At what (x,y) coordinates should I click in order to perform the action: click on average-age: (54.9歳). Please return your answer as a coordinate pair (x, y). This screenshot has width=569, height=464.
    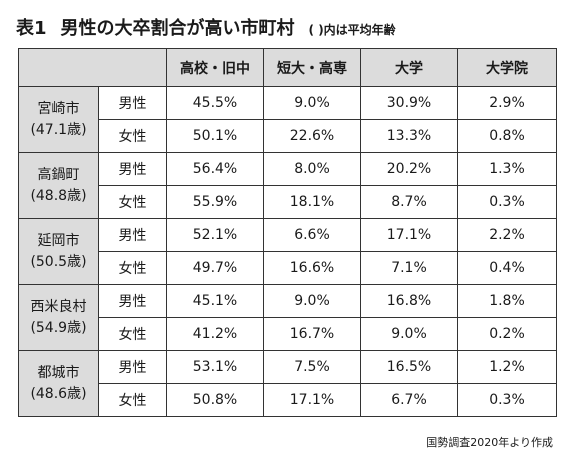
    Looking at the image, I should click on (58, 327).